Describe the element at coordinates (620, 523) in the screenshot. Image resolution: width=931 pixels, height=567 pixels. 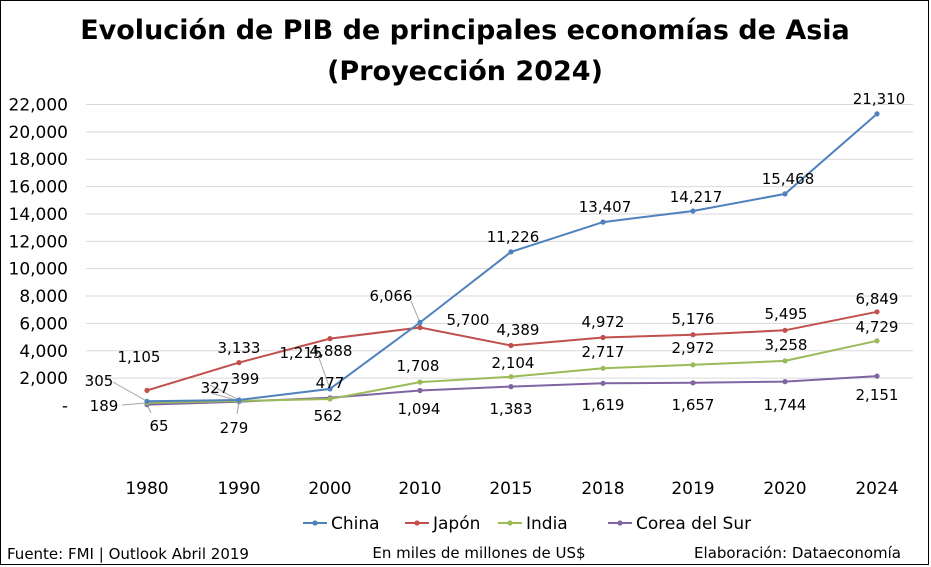
I see `legend-marker-corea-del-sur` at that location.